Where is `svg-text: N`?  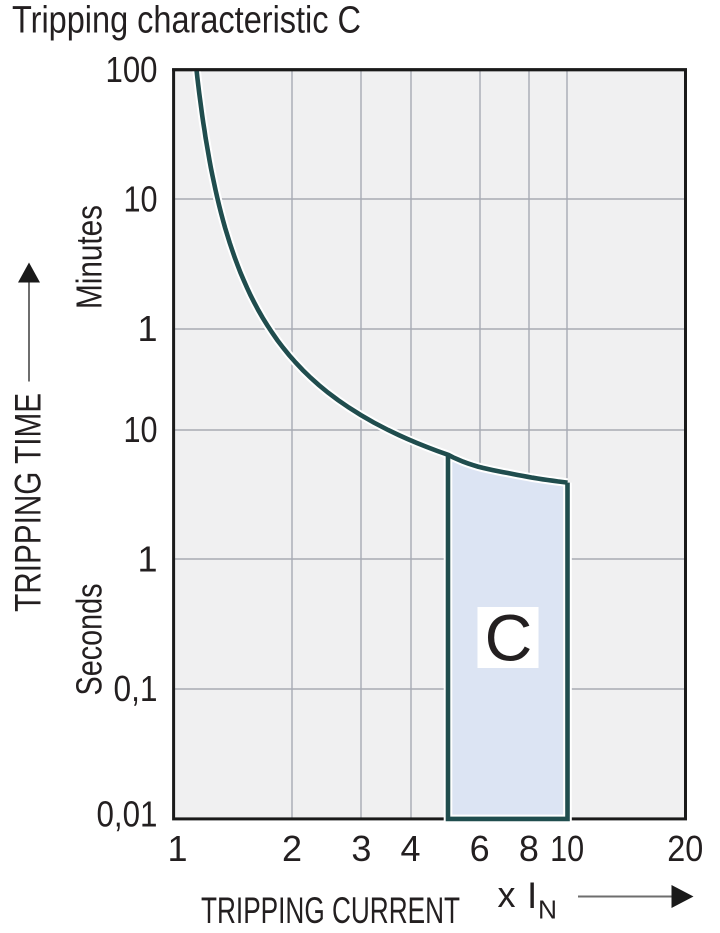 svg-text: N is located at coordinates (547, 910).